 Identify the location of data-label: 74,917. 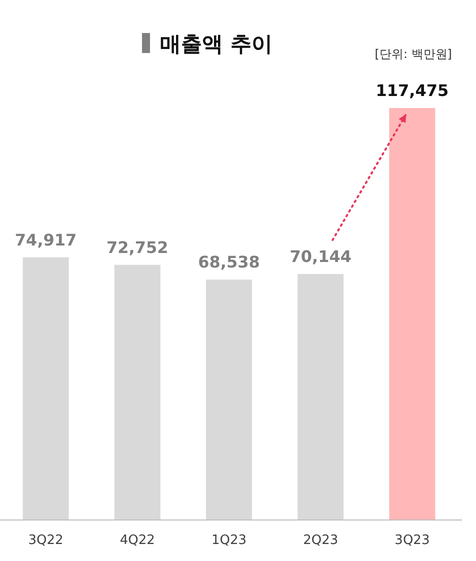
(45, 240).